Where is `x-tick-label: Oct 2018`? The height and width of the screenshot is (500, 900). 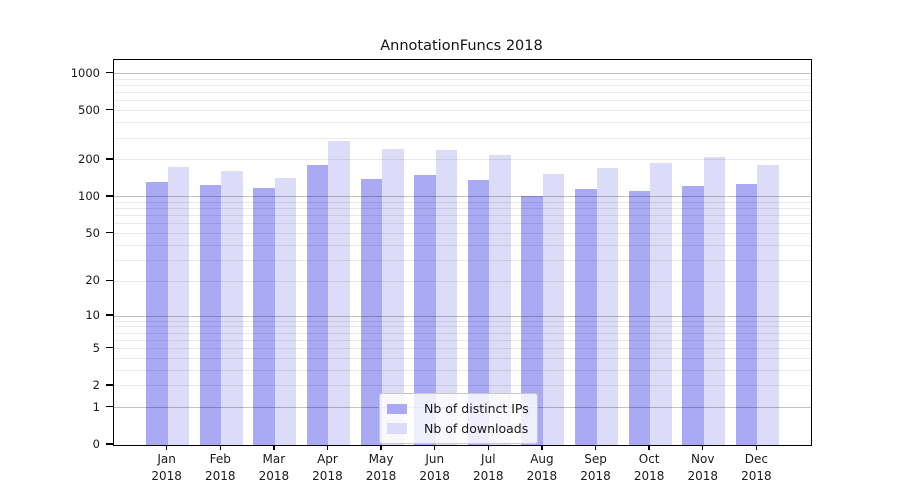 x-tick-label: Oct 2018 is located at coordinates (649, 467).